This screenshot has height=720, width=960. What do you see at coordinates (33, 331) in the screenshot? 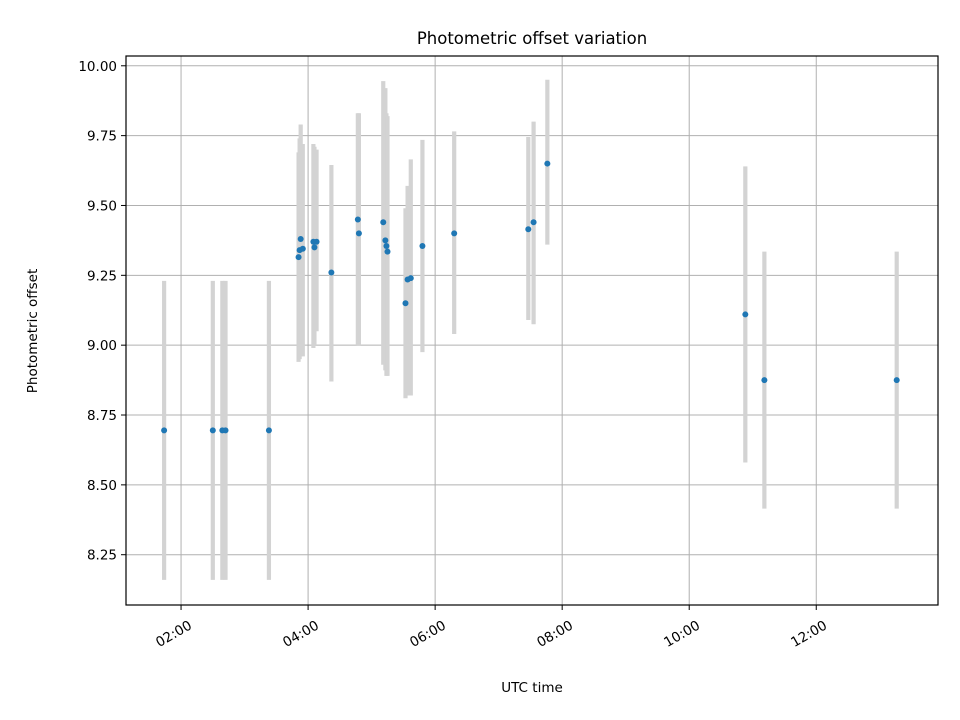
I see `y-axis-label: Photometric offset` at bounding box center [33, 331].